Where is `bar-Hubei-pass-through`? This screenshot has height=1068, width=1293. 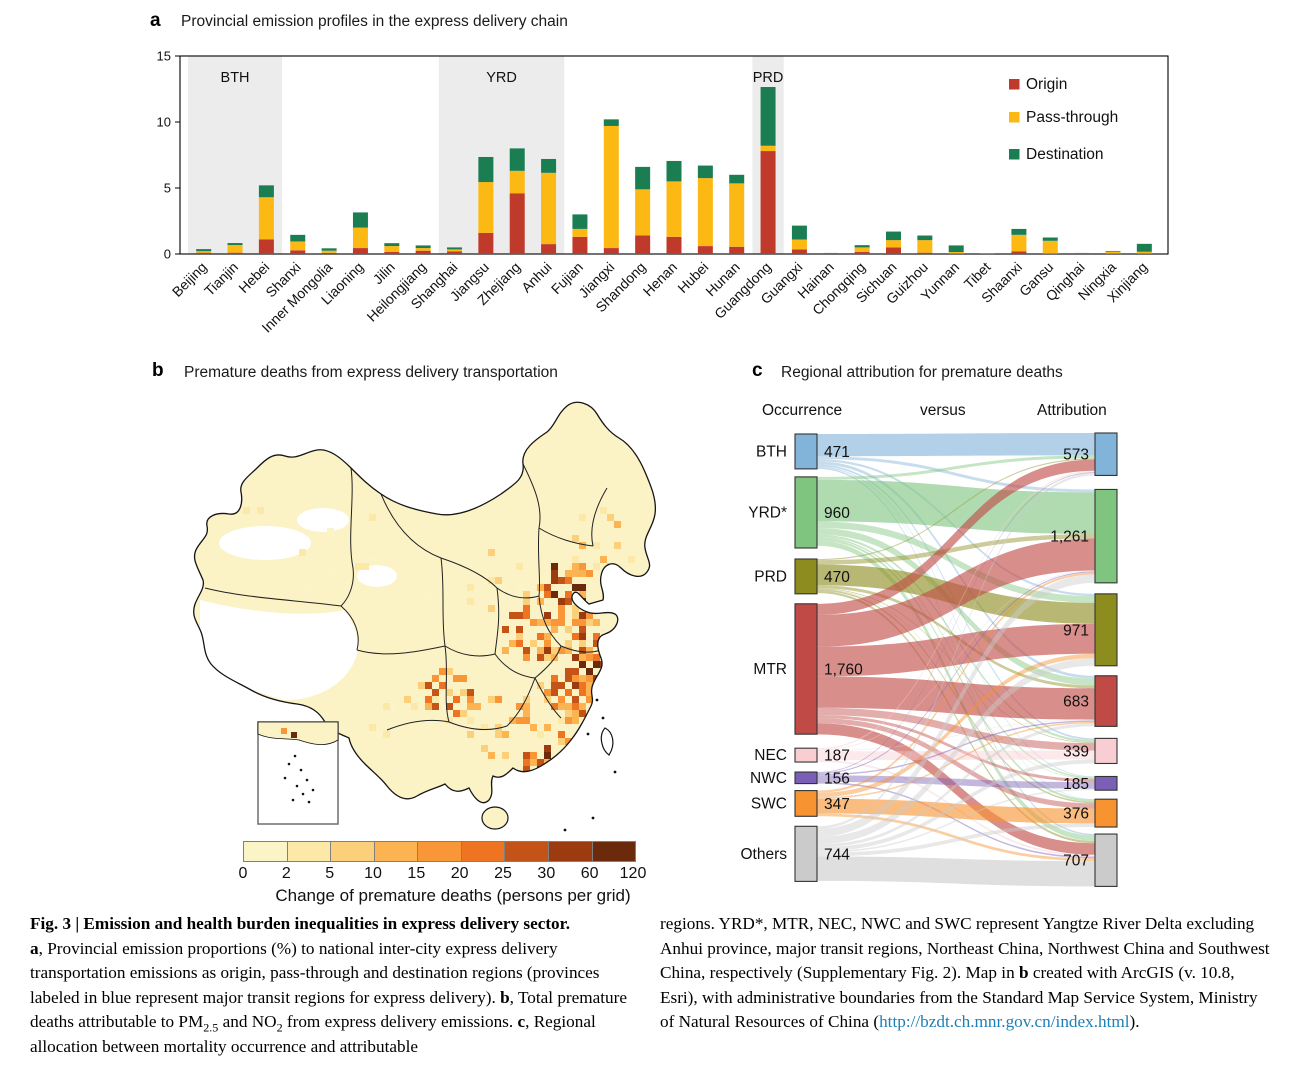
bar-Hubei-pass-through is located at coordinates (705, 212).